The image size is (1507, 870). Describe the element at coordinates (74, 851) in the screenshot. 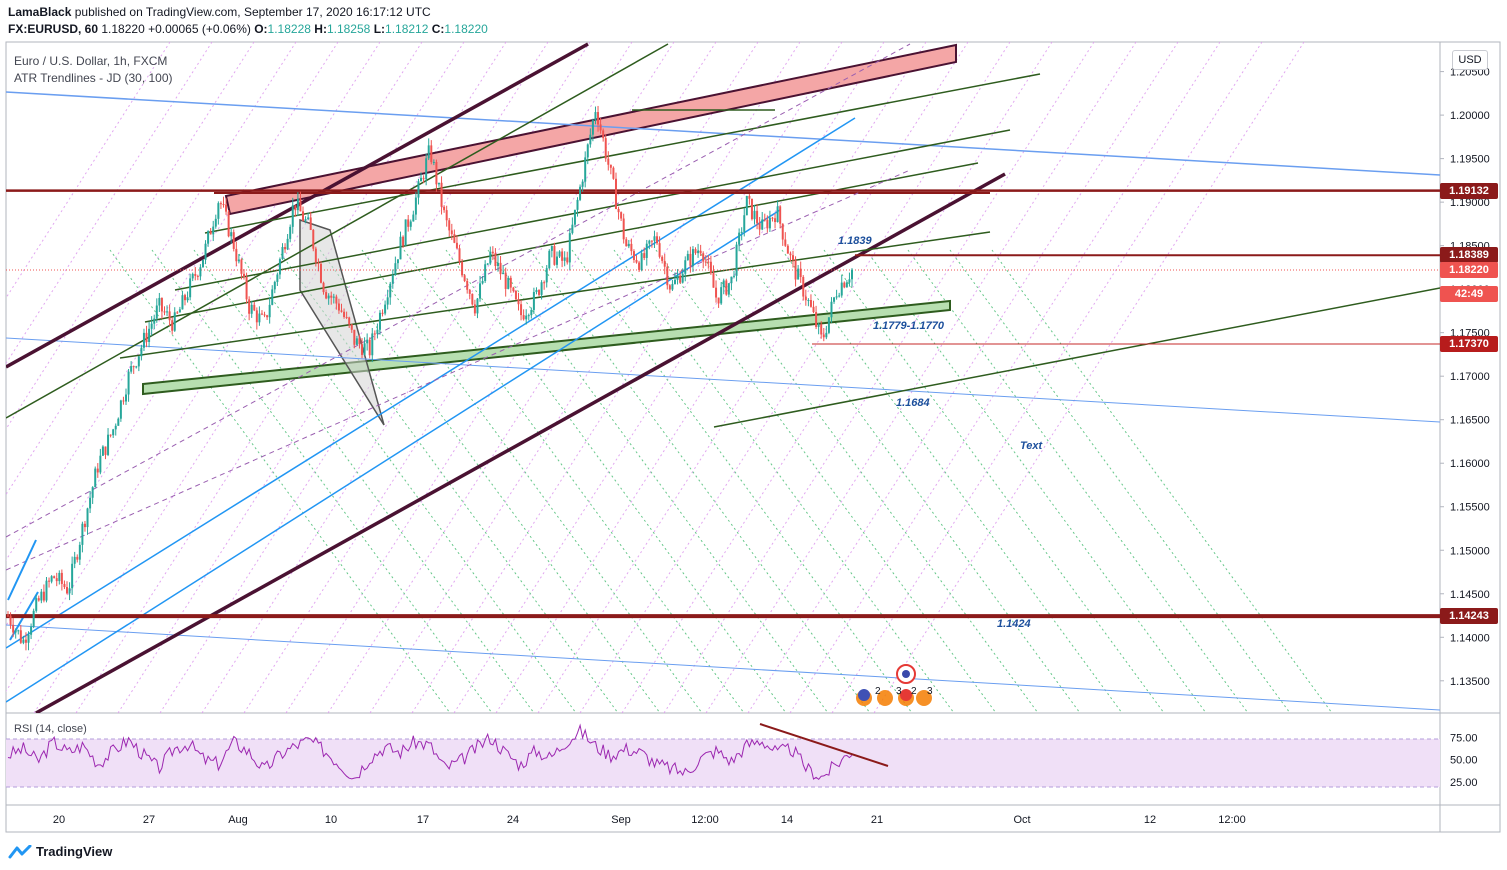

I see `tradingview-brand: TradingView` at that location.